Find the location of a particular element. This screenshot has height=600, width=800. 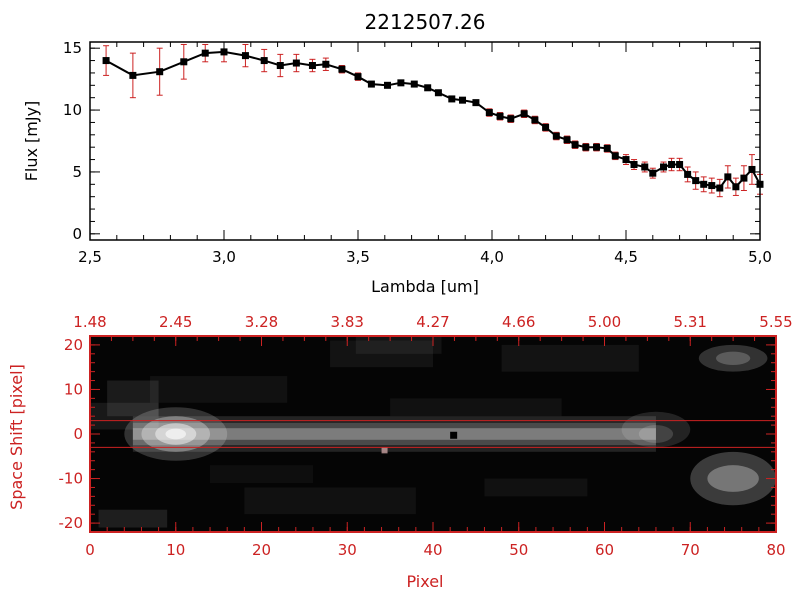

space-shift-axis-label: Space Shift [pixel] is located at coordinates (16, 437).